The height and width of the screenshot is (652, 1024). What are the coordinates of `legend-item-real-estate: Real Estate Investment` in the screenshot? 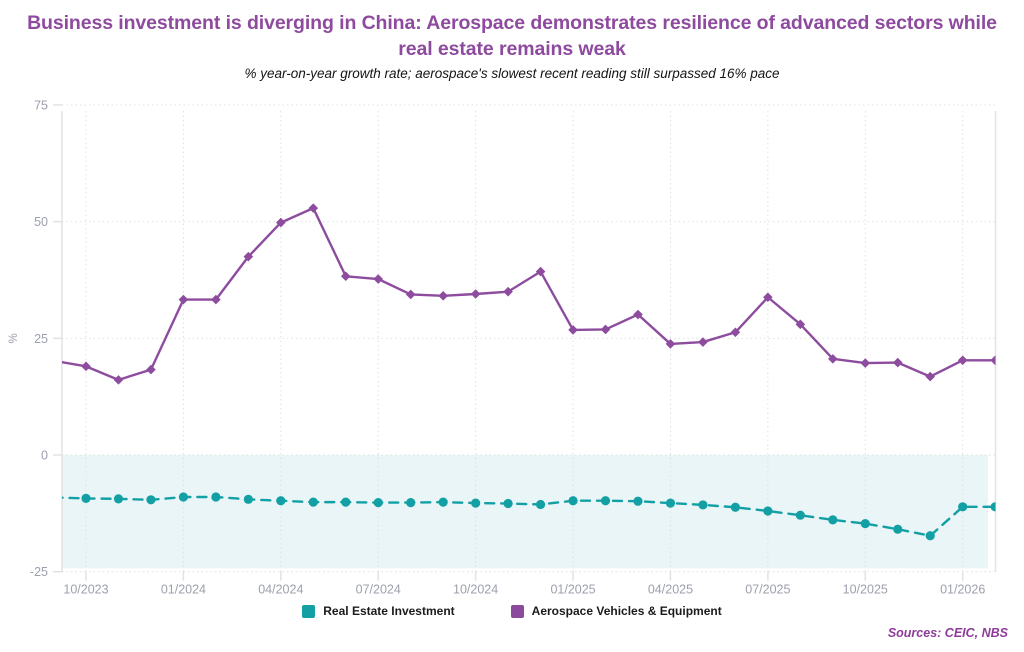 It's located at (378, 611).